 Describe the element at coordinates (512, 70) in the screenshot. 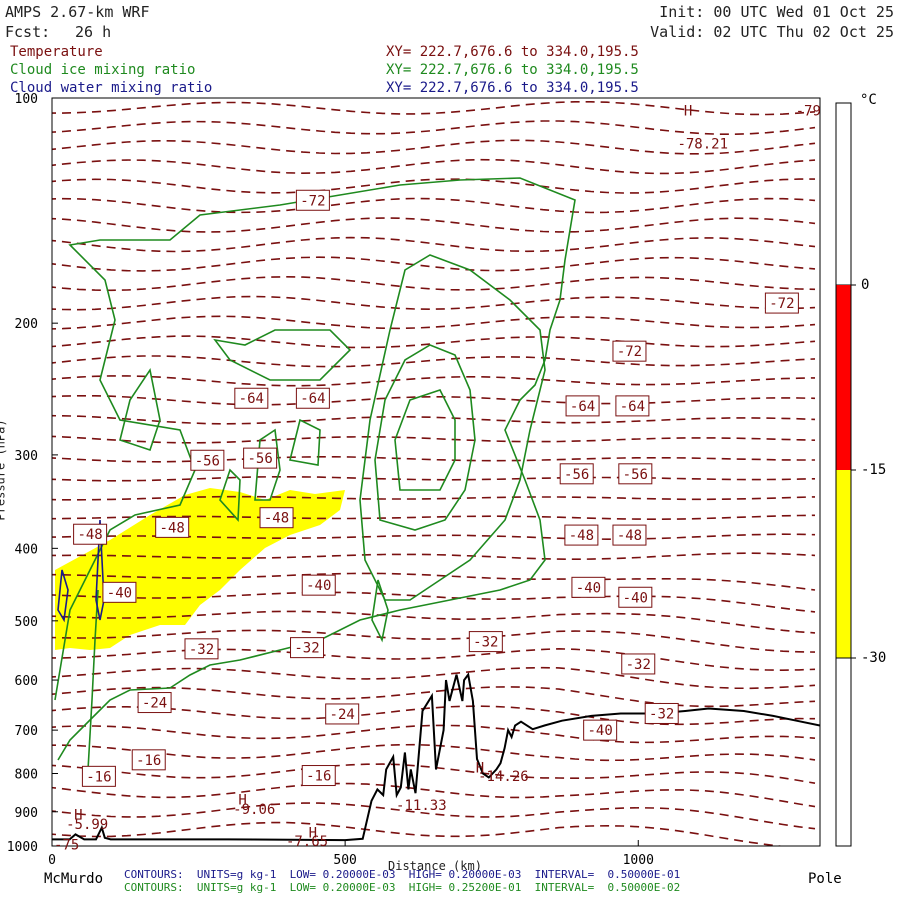

I see `field-xy-cloud-ice: XY= 222.7,676.6 to 334.0,195.5` at that location.